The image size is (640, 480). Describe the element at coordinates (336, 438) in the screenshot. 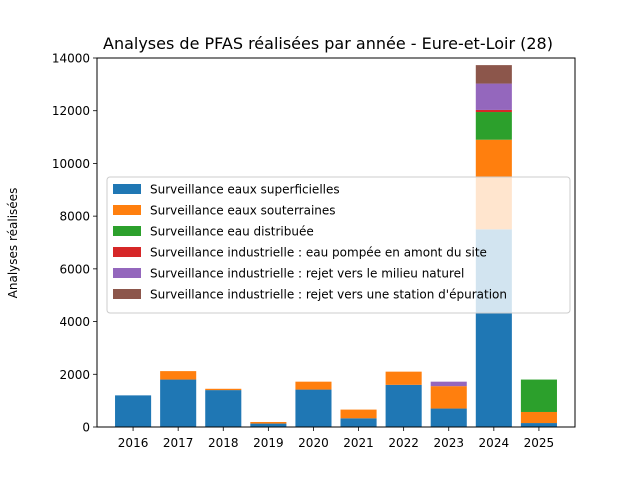

I see `x-axis: 2016 2017 2018 2019 2020 2021 2022 2023 2024 2025` at that location.